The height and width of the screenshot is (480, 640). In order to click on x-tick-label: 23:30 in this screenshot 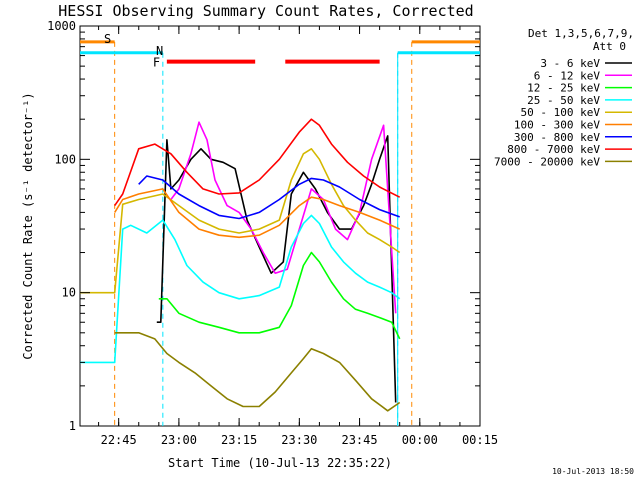, I will do `click(299, 440)`.